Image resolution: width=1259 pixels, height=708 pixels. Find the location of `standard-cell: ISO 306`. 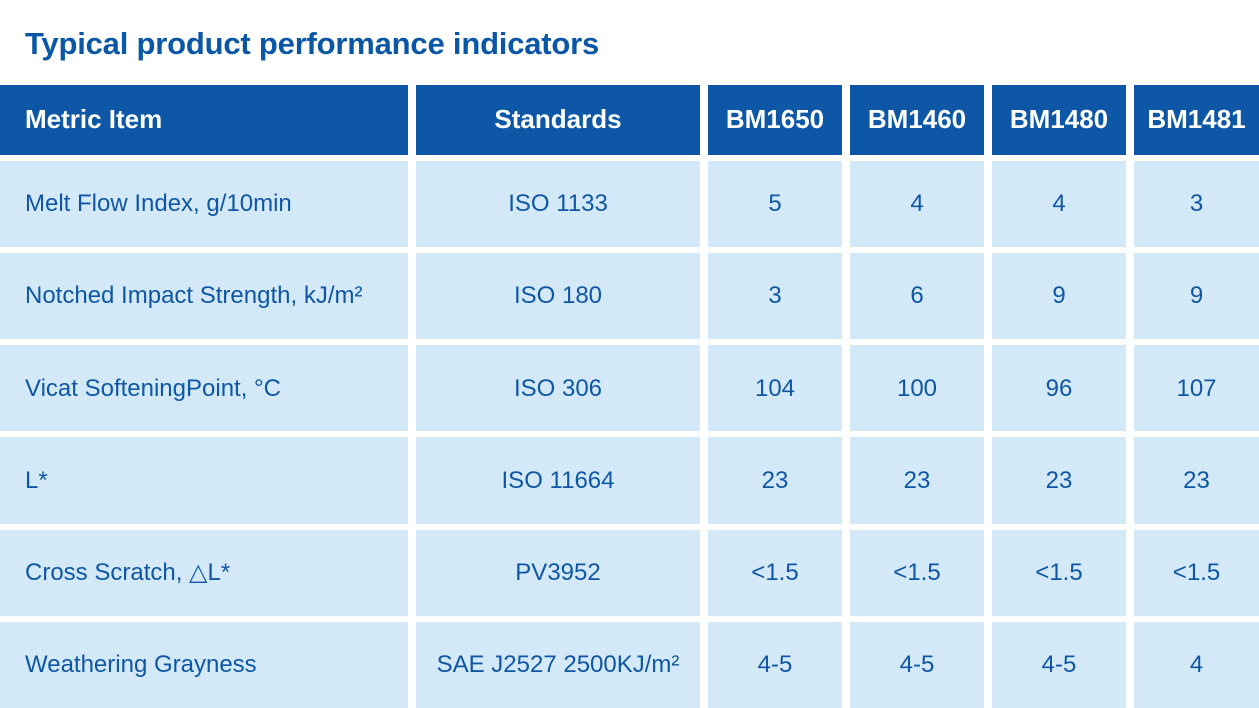

standard-cell: ISO 306 is located at coordinates (558, 388).